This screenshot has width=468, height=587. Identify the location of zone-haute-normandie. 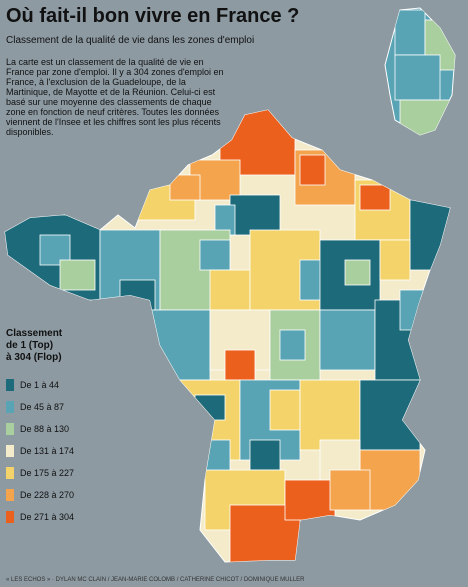
(185, 187).